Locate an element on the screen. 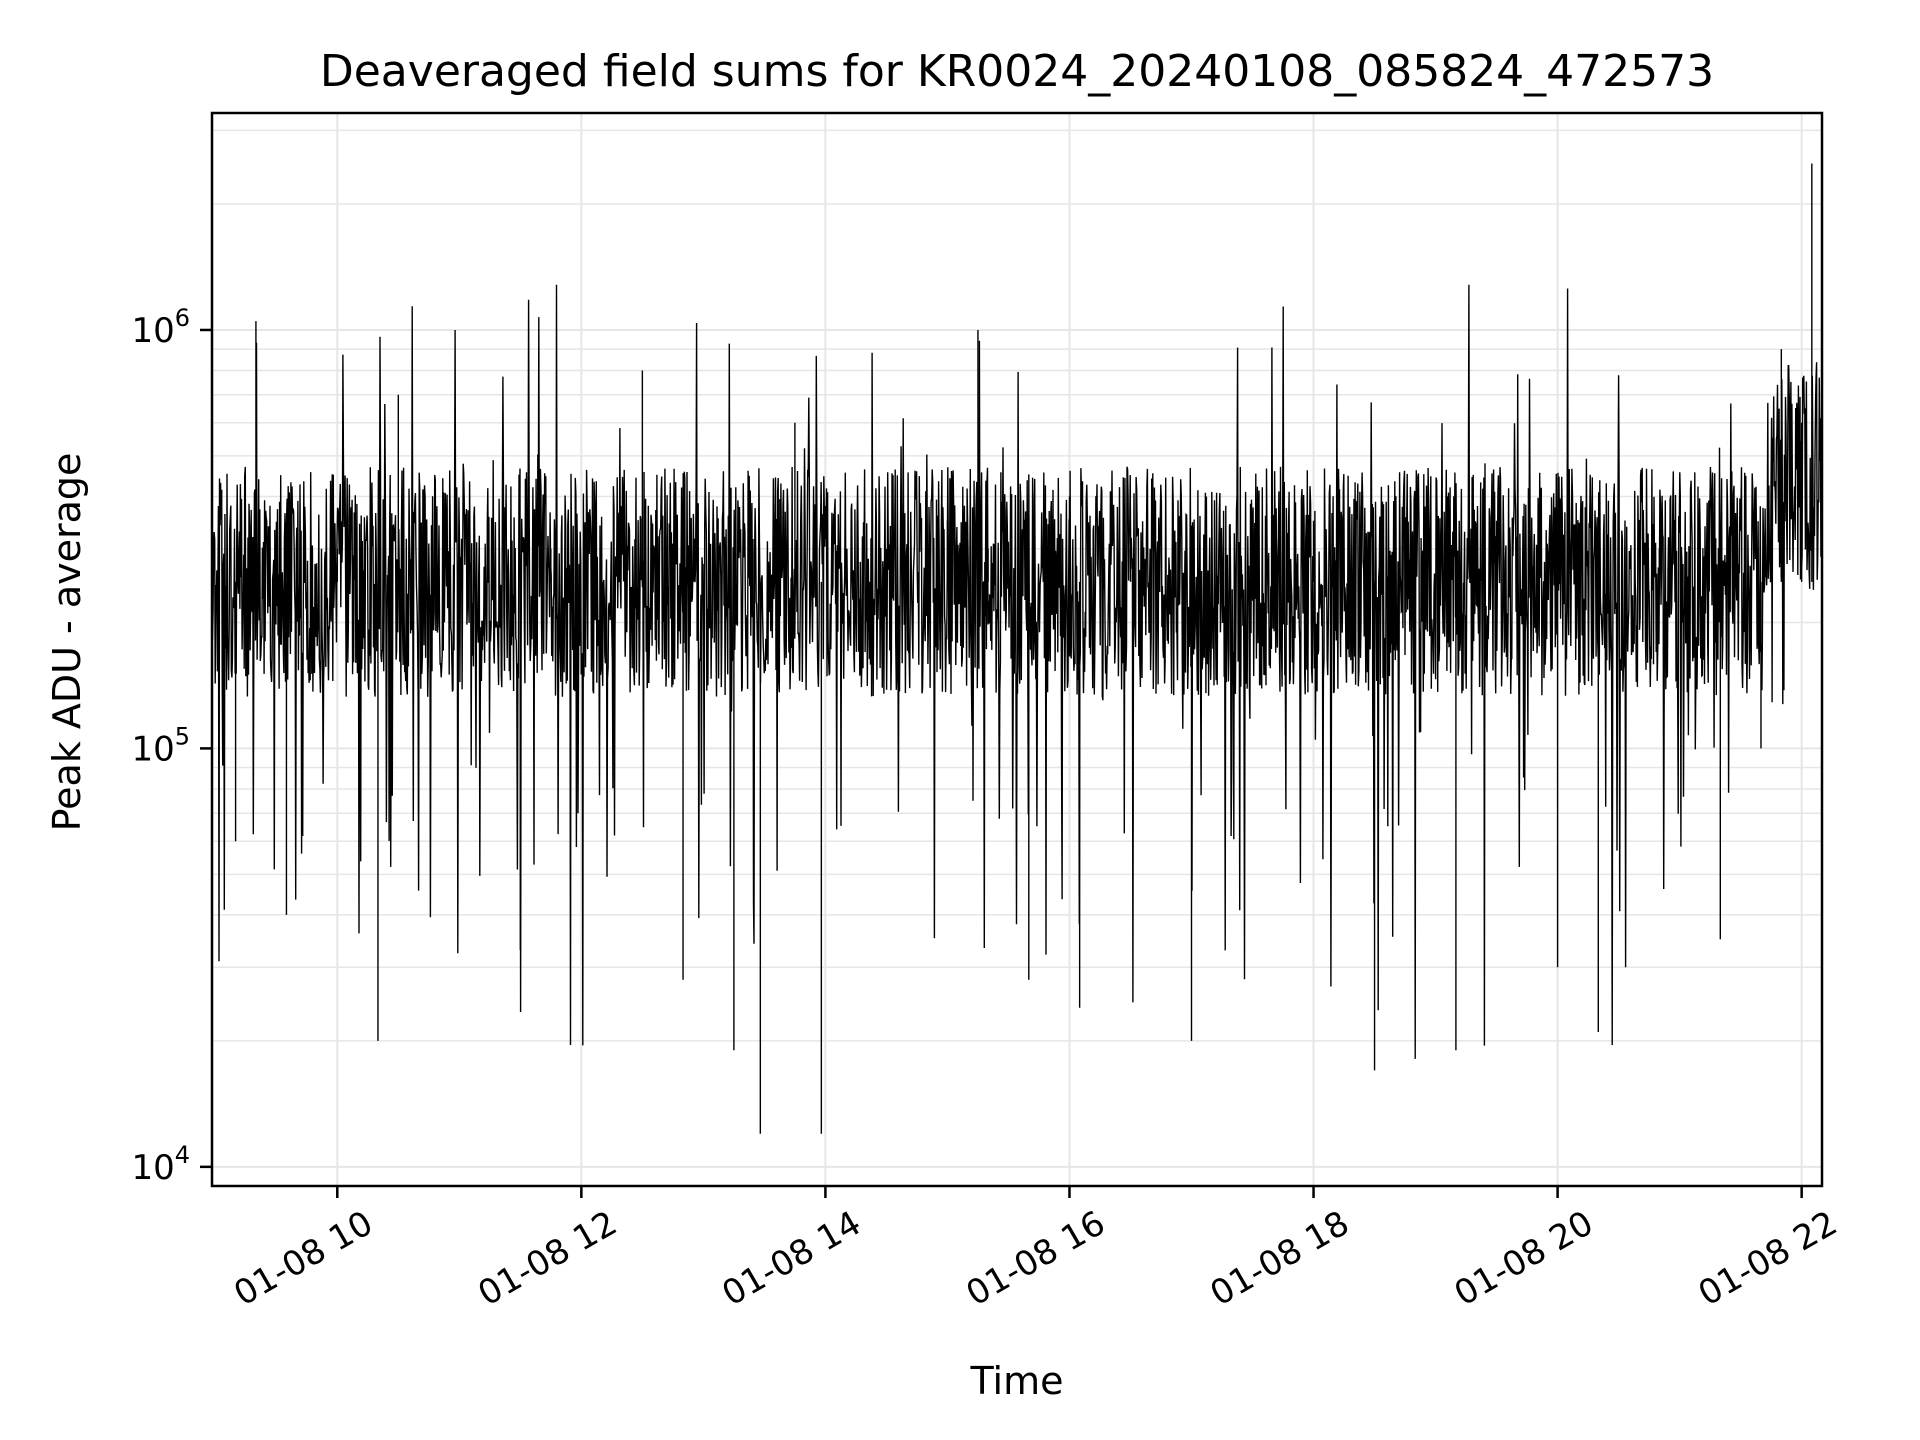  x-tick-label: 01-08 10 is located at coordinates (303, 1258).